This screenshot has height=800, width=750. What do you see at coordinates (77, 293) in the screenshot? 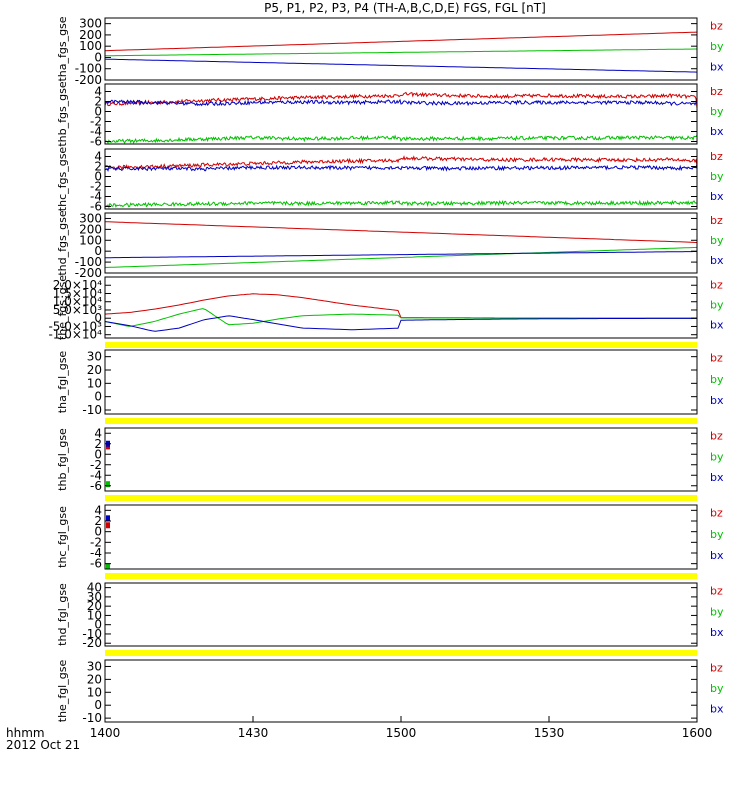
I see `ytick-label: 1.5×10⁴` at bounding box center [77, 293].